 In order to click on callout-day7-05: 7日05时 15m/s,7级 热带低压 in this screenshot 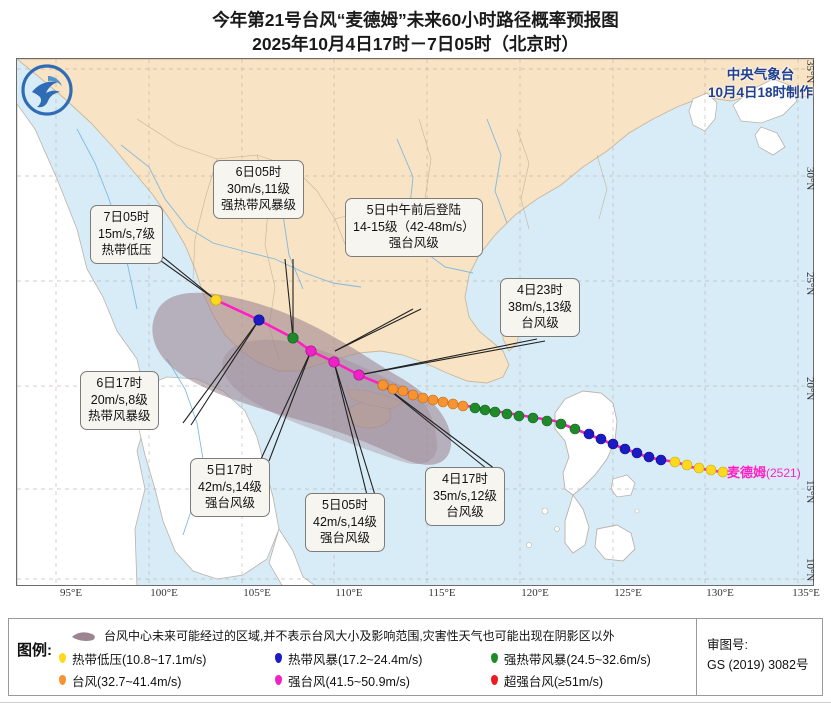, I will do `click(126, 234)`.